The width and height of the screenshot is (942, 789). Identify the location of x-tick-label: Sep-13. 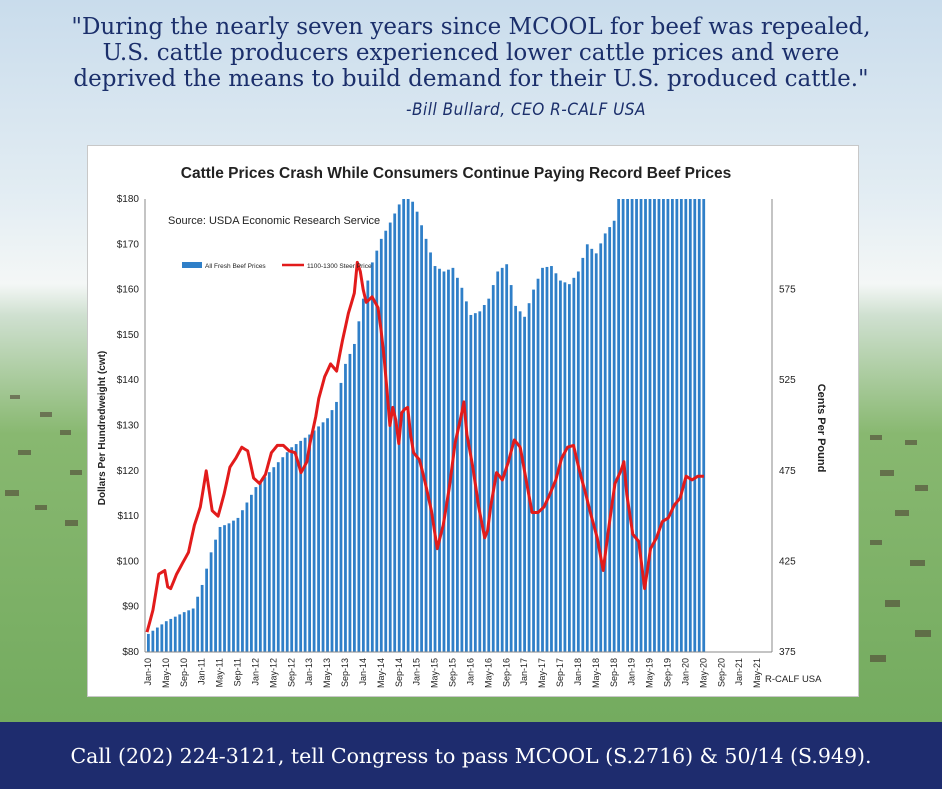
(345, 672).